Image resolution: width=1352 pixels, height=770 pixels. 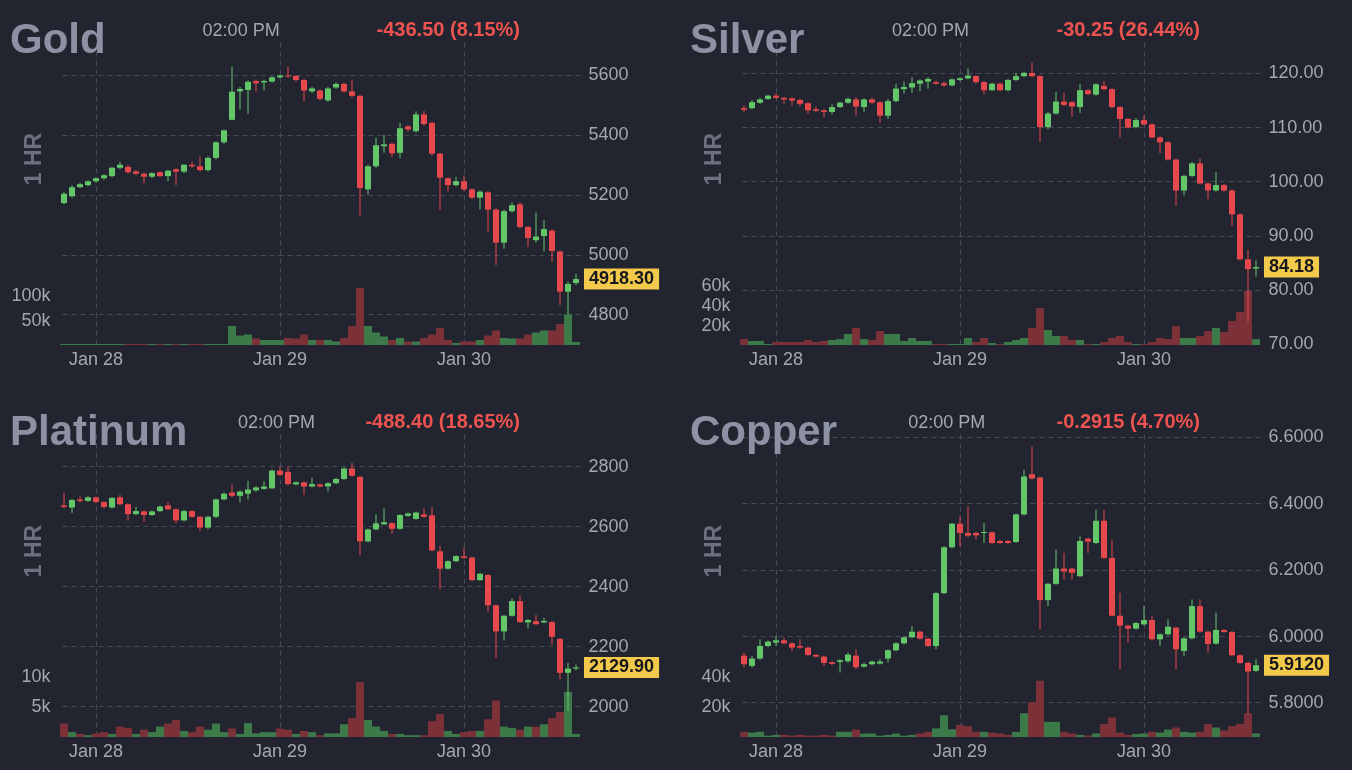 What do you see at coordinates (448, 29) in the screenshot?
I see `text: -436.50 (8.15%)` at bounding box center [448, 29].